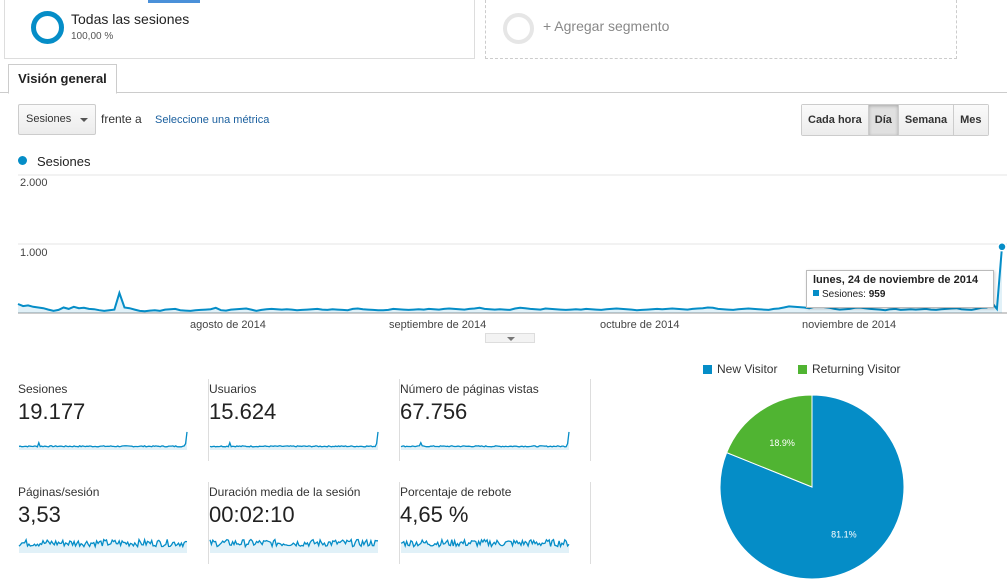  Describe the element at coordinates (434, 411) in the screenshot. I see `metric-value: 67.756` at that location.